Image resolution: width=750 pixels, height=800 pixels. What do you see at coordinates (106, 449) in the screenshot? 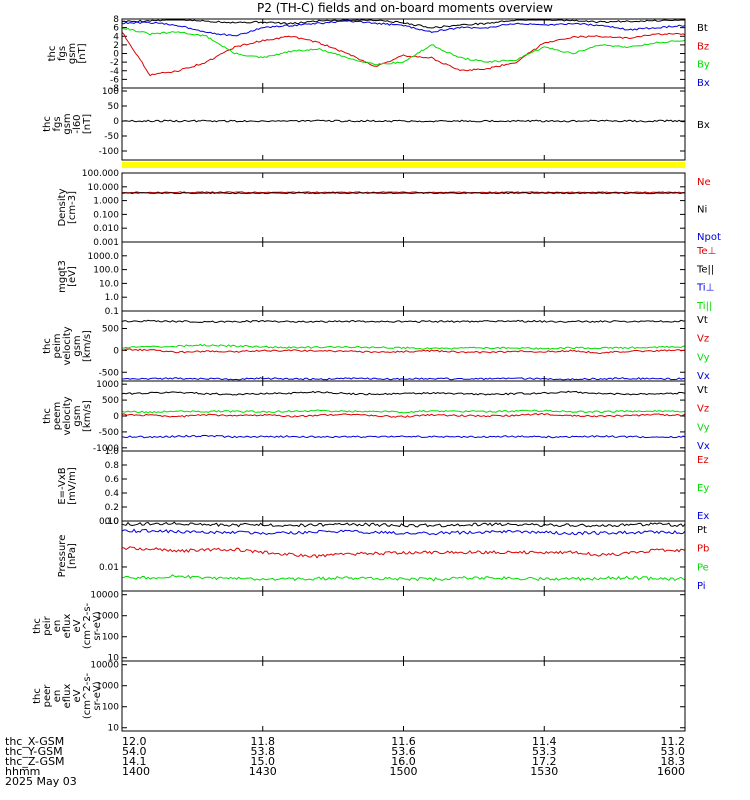
I see `ytick-label: -1000` at bounding box center [106, 449].